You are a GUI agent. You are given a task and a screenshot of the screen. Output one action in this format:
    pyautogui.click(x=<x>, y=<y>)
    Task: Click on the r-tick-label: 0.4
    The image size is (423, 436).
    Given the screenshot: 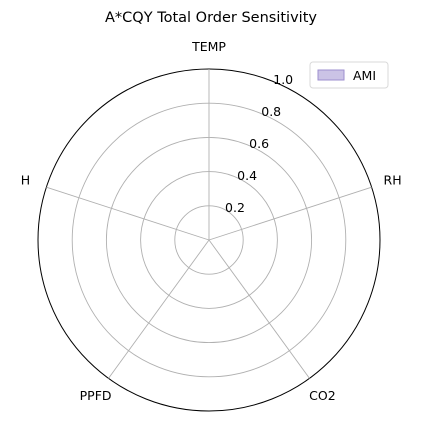 What is the action you would take?
    pyautogui.click(x=247, y=175)
    